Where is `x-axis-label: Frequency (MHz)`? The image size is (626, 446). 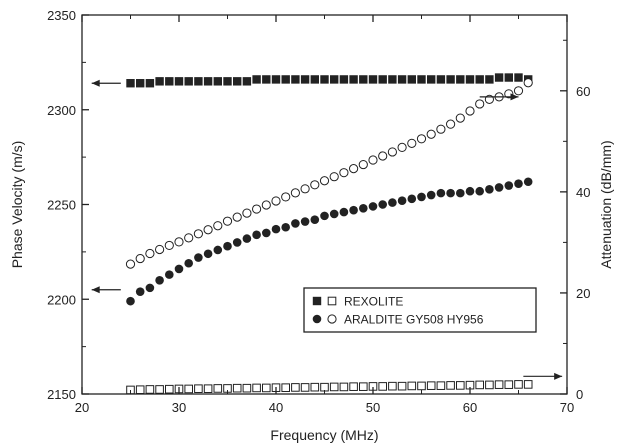 x-axis-label: Frequency (MHz) is located at coordinates (324, 435).